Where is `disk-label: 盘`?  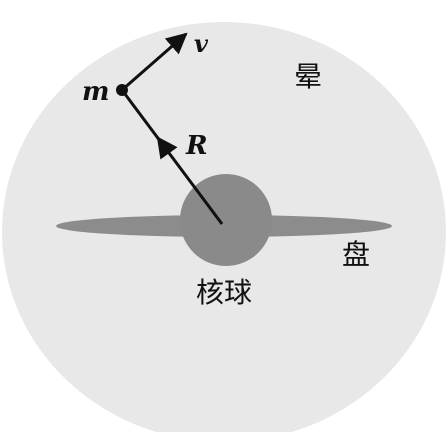 disk-label: 盘 is located at coordinates (356, 254).